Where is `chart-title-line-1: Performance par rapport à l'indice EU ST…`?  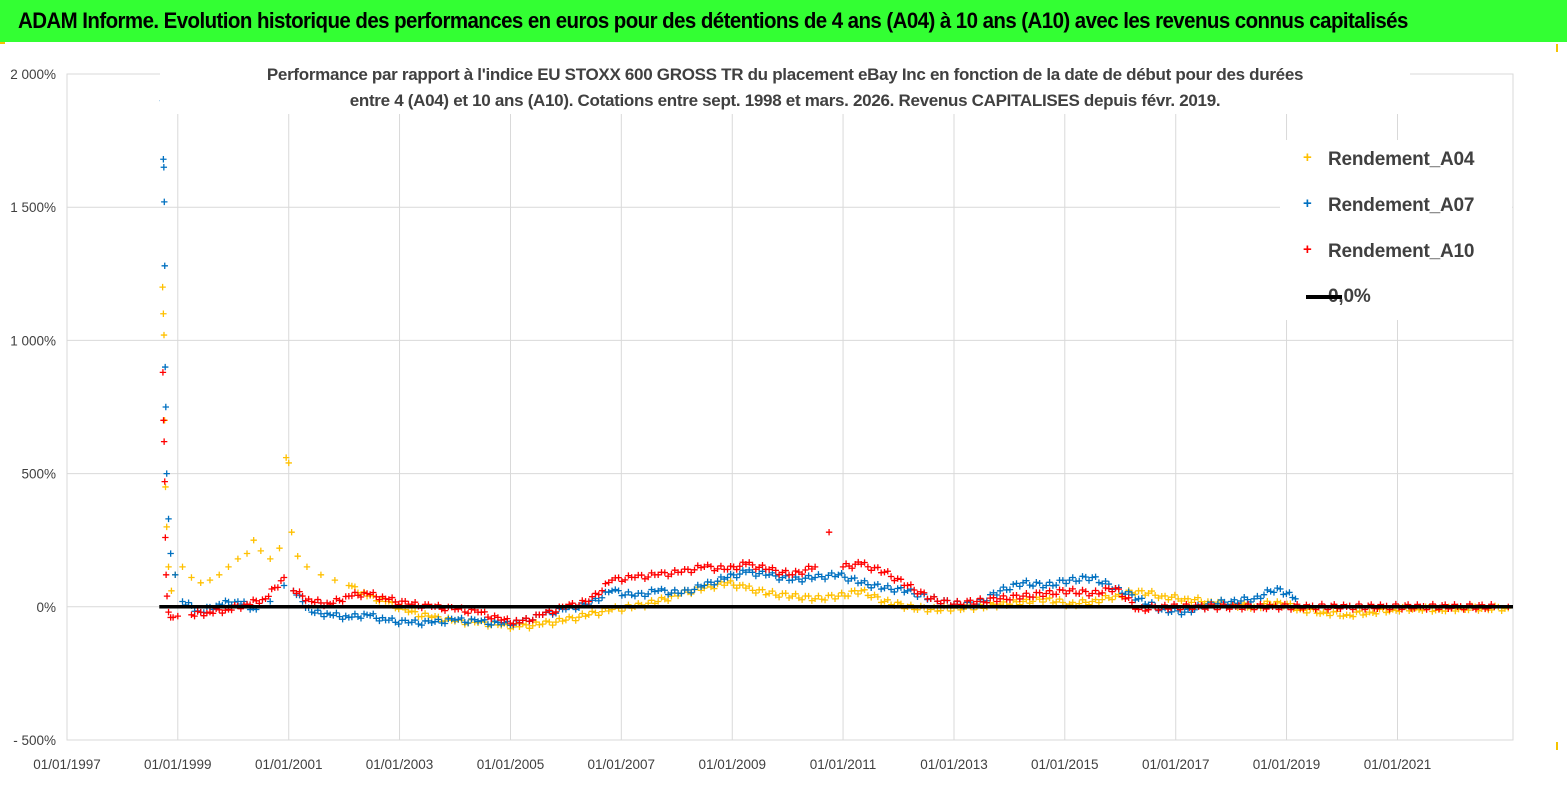
chart-title-line-1: Performance par rapport à l'indice EU ST… is located at coordinates (785, 74).